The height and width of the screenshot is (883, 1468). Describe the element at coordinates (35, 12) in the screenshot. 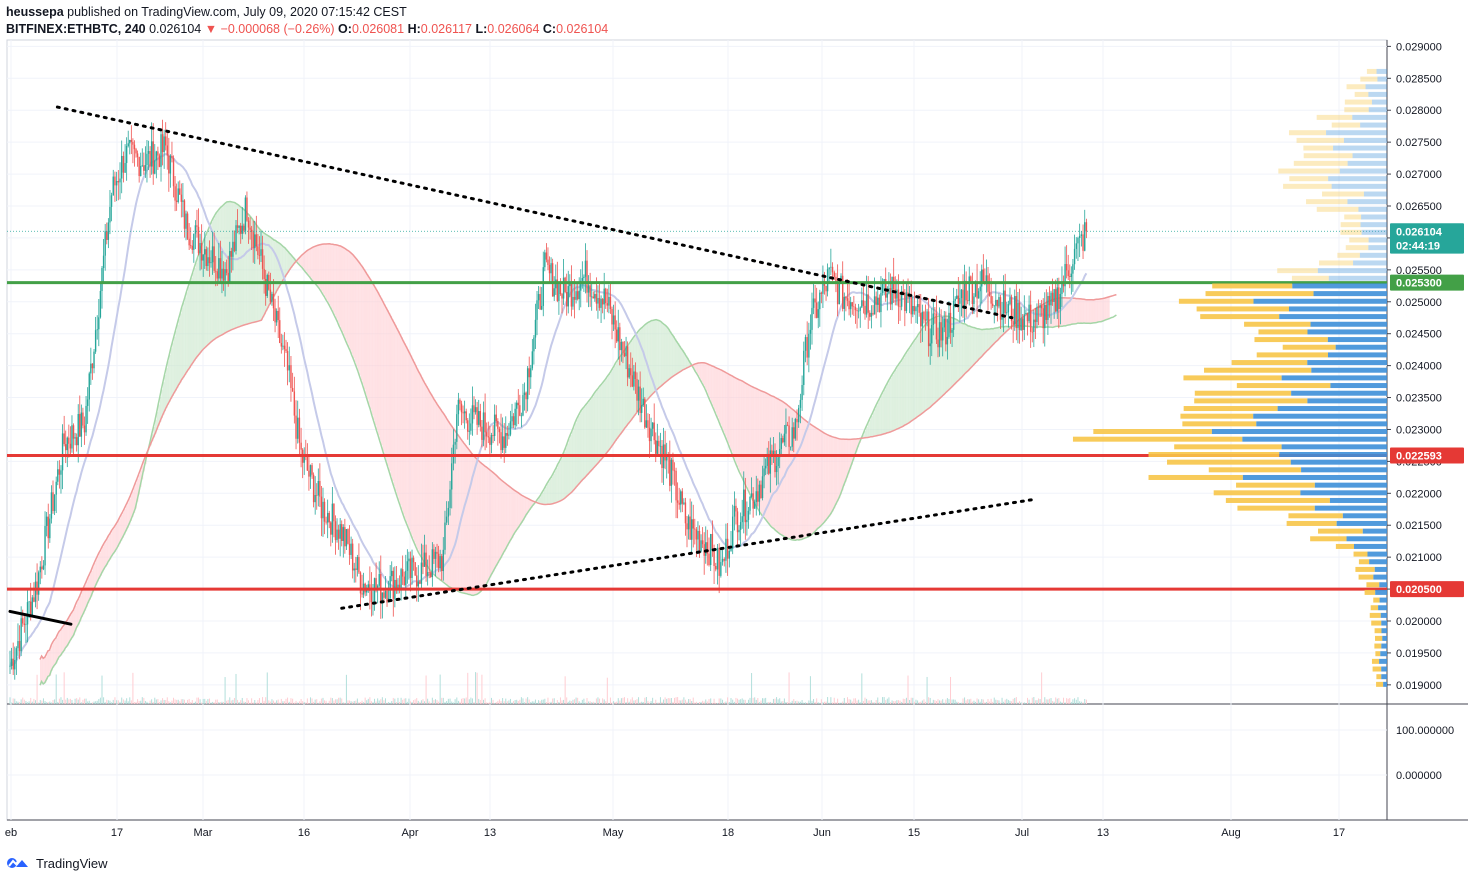

I see `publisher-name: heussepa` at that location.